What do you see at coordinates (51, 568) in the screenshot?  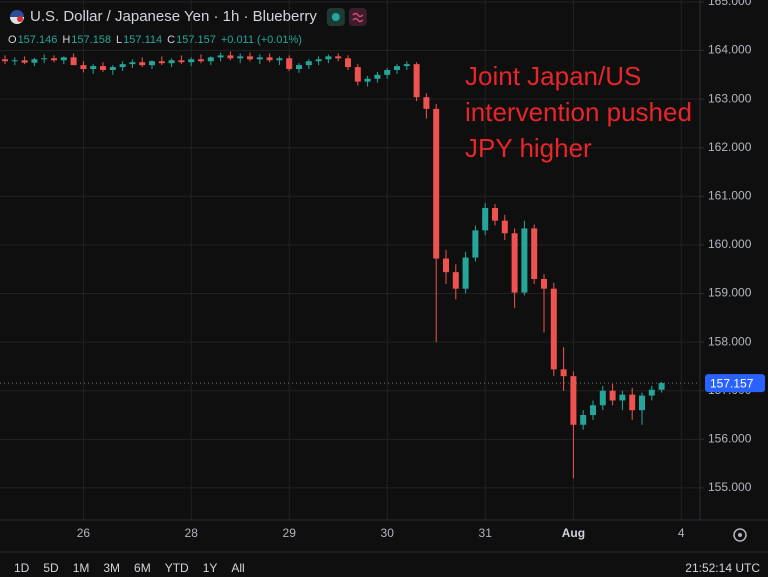 I see `range-button: 5D` at bounding box center [51, 568].